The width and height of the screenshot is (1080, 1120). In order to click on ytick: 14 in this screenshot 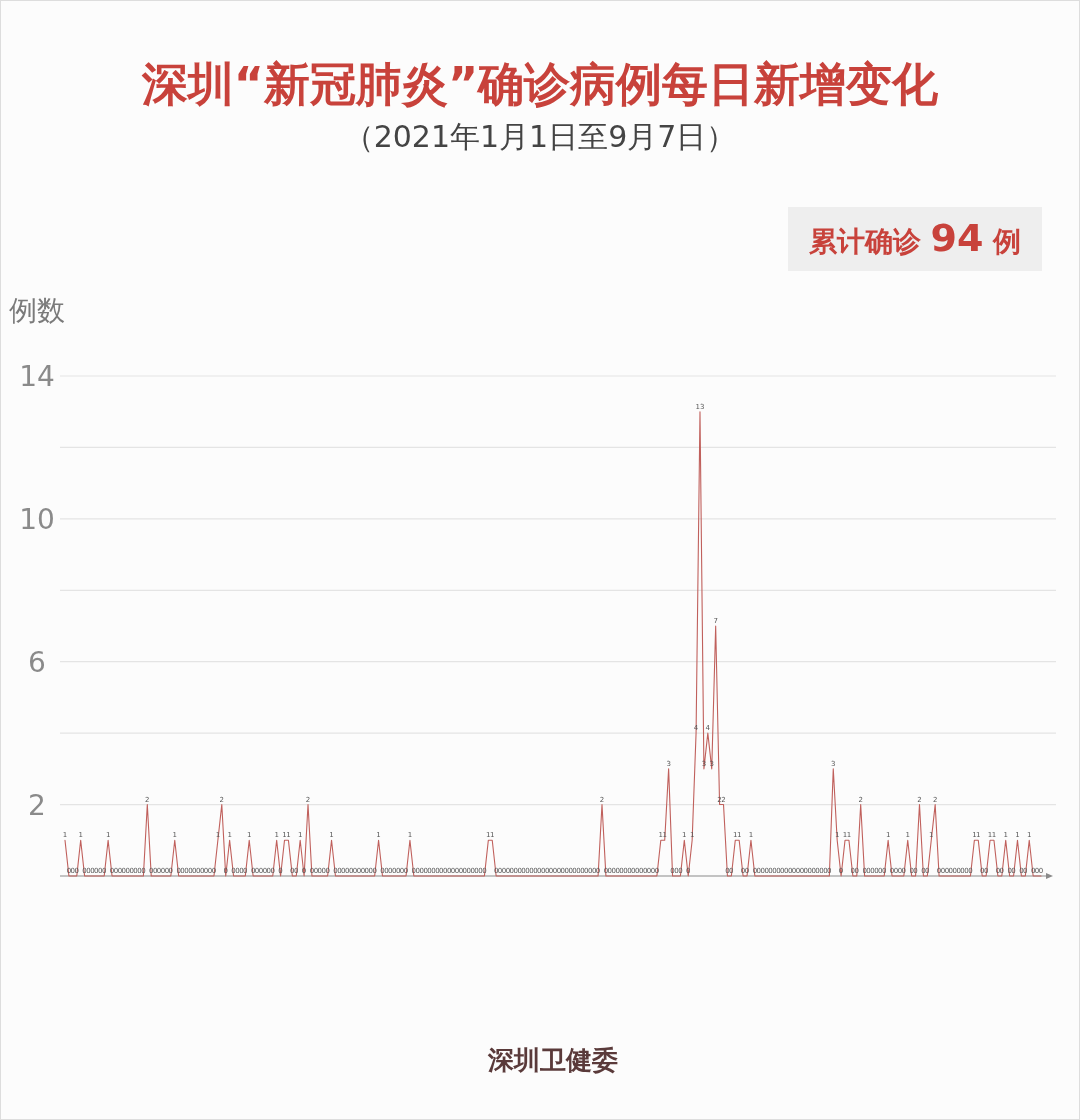, I will do `click(37, 376)`.